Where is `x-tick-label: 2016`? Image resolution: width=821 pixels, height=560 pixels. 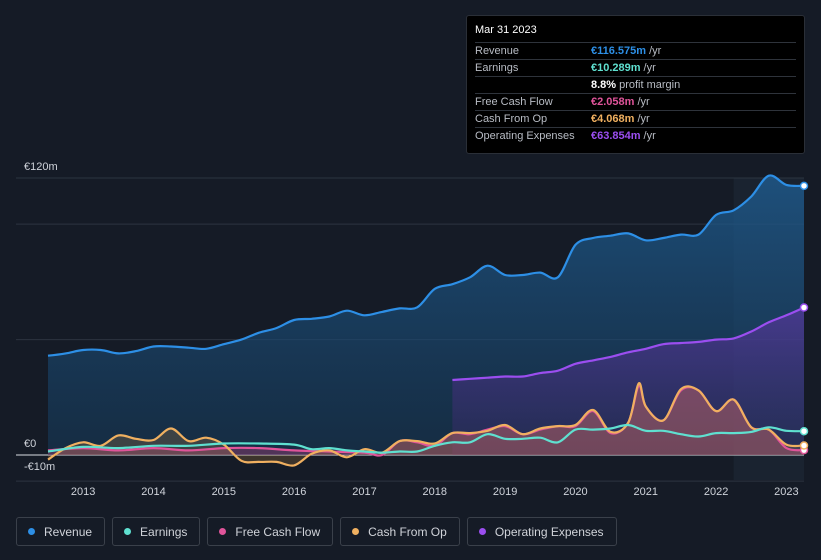
x-tick-label: 2016 is located at coordinates (294, 492).